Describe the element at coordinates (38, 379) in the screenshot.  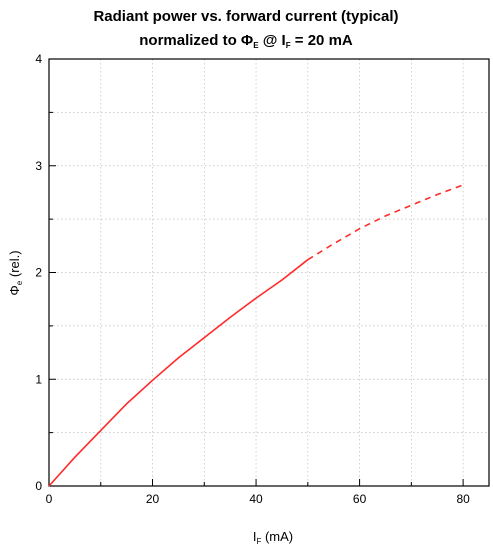
I see `y-tick-label: 1` at that location.